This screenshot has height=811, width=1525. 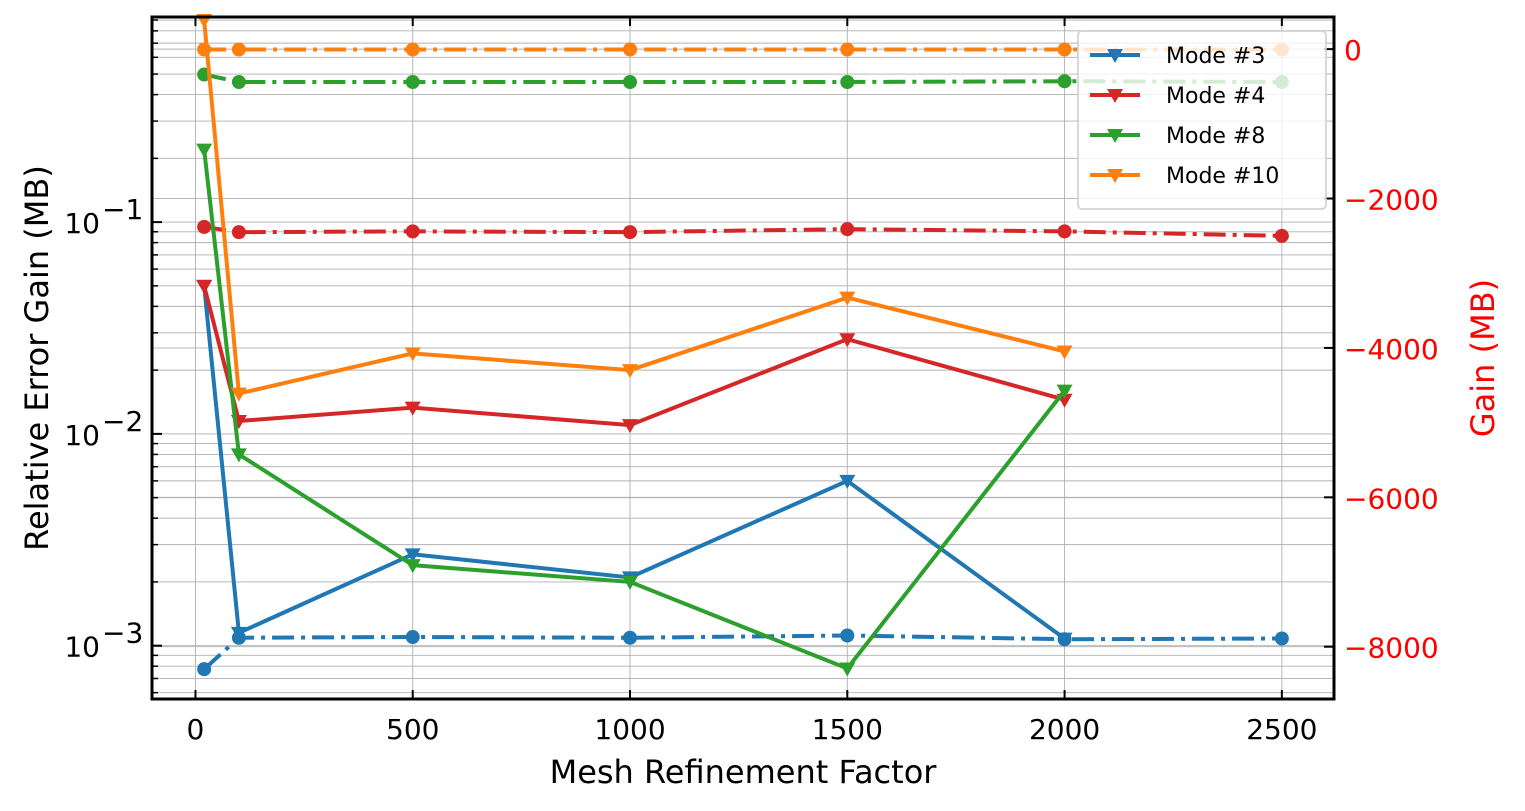 I want to click on right-tick-label: 0, so click(x=1353, y=50).